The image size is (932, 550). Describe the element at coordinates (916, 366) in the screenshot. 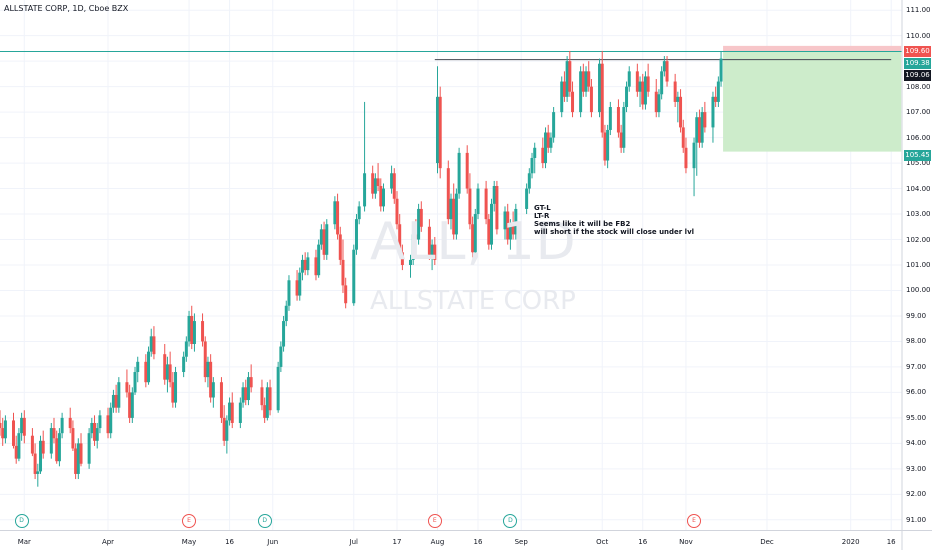

I see `y-tick-label: 97.00` at that location.